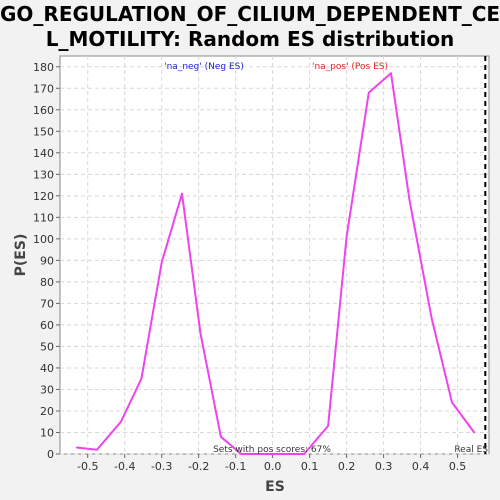 Image resolution: width=500 pixels, height=500 pixels. What do you see at coordinates (250, 14) in the screenshot?
I see `chart-title-line-1: GO_REGULATION_OF_CILIUM_DEPENDENT_CEL` at bounding box center [250, 14].